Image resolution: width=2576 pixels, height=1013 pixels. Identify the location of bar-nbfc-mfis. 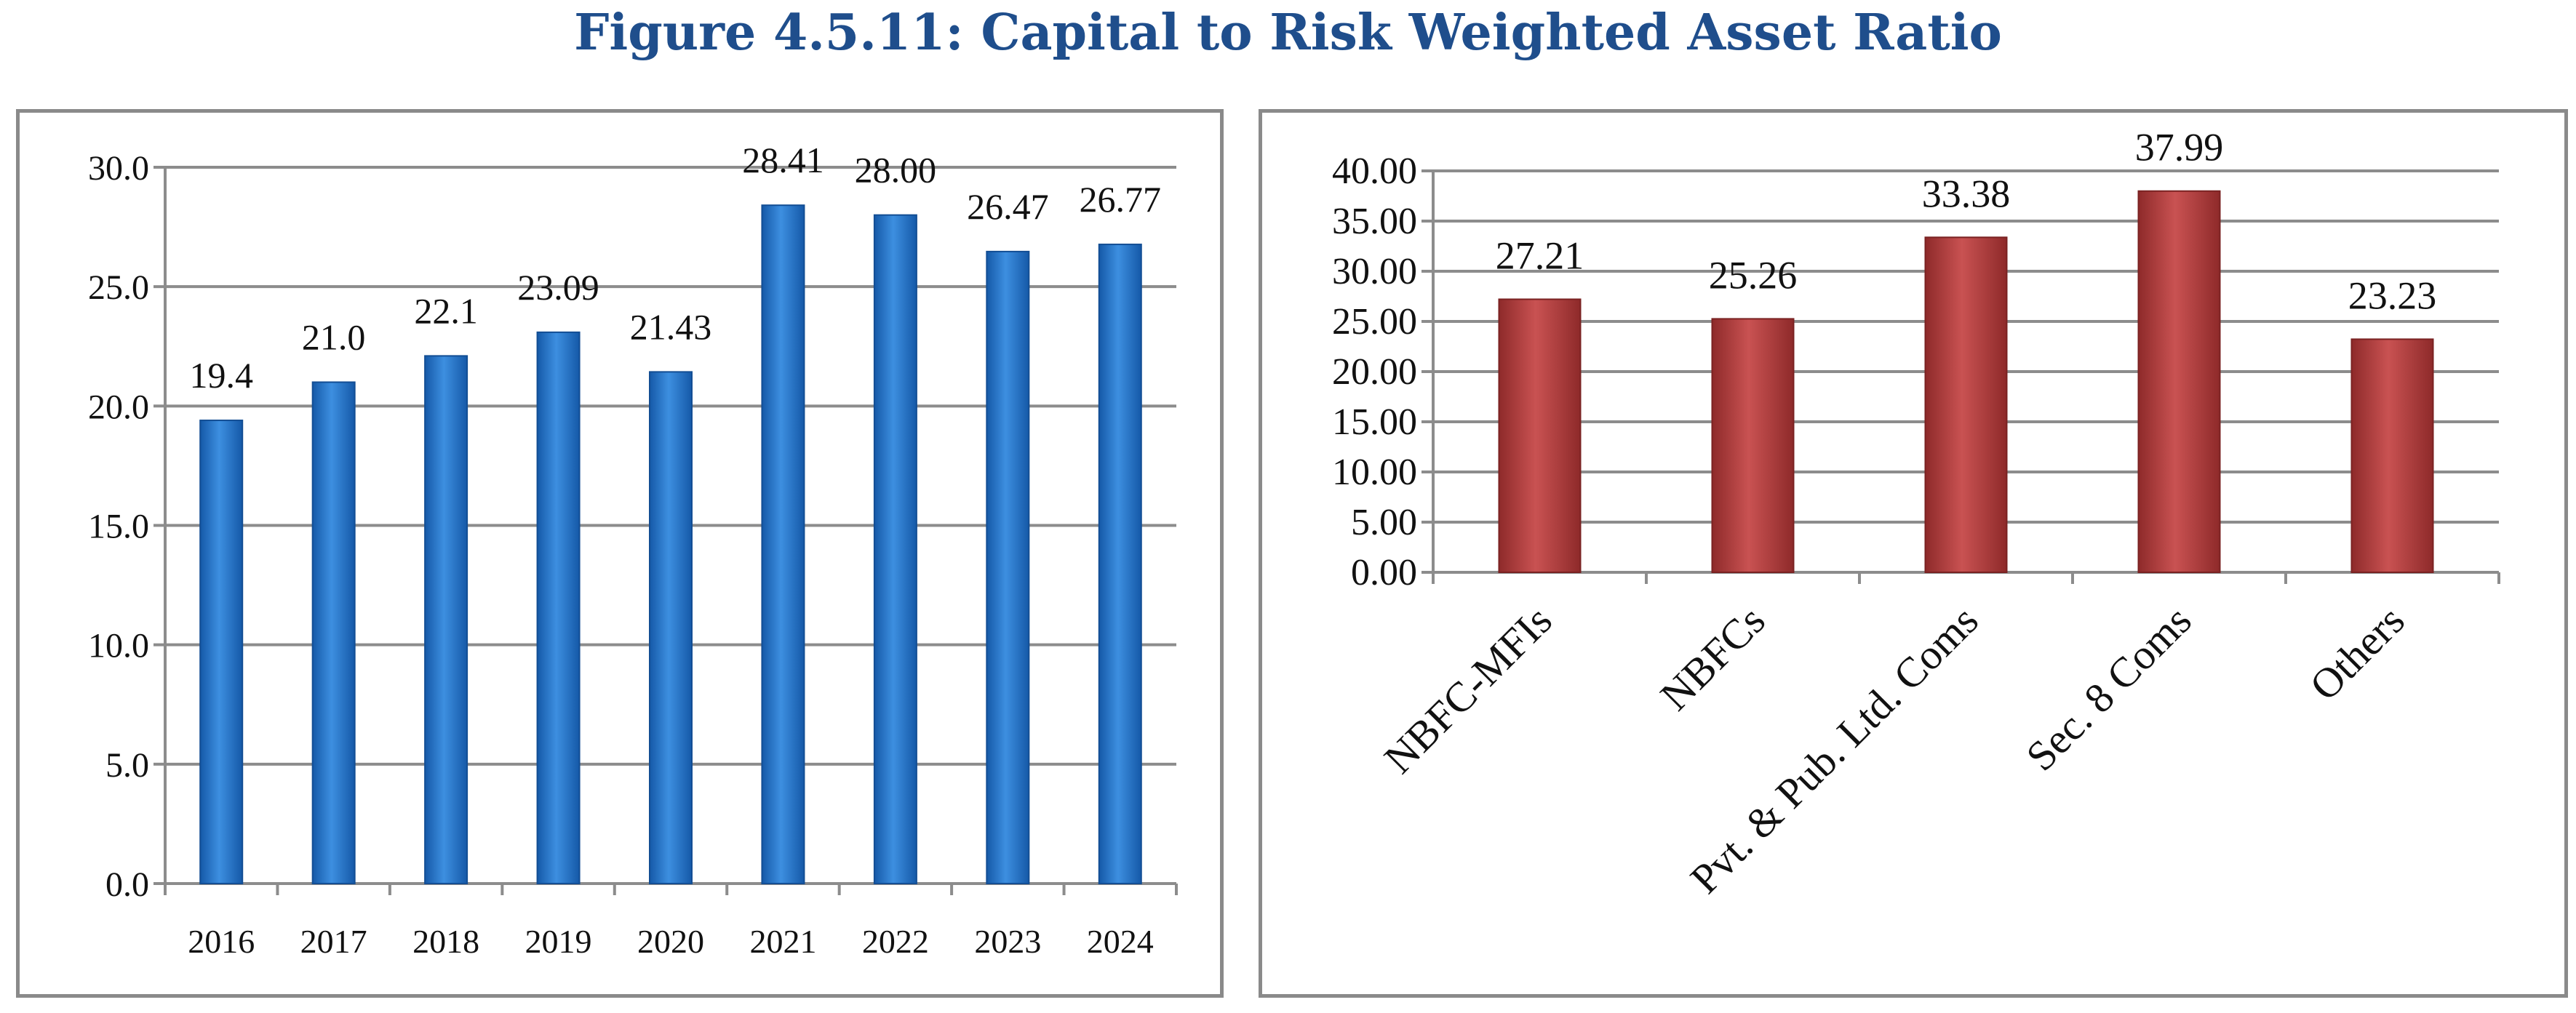
(1540, 435).